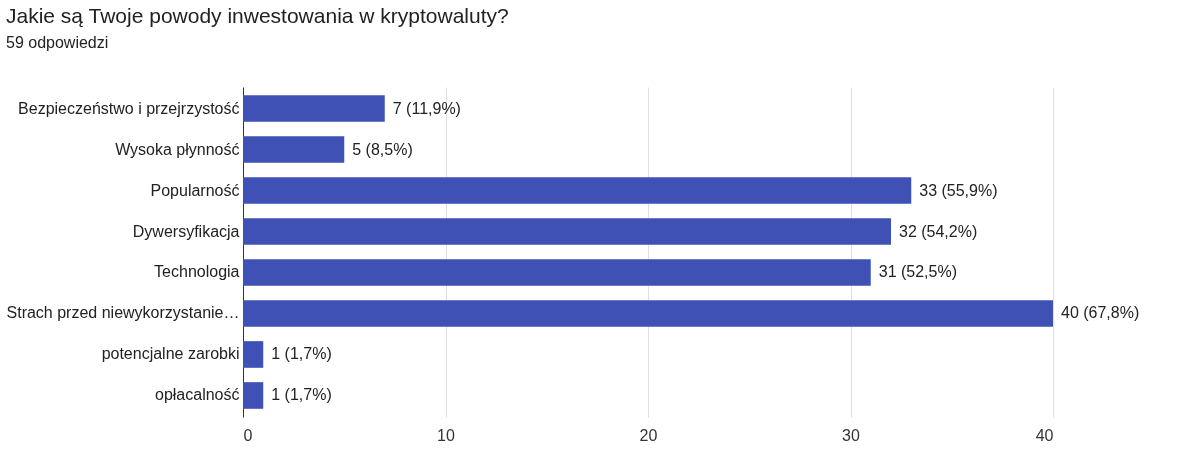  Describe the element at coordinates (918, 272) in the screenshot. I see `data-label: 31 (52,5%)` at that location.